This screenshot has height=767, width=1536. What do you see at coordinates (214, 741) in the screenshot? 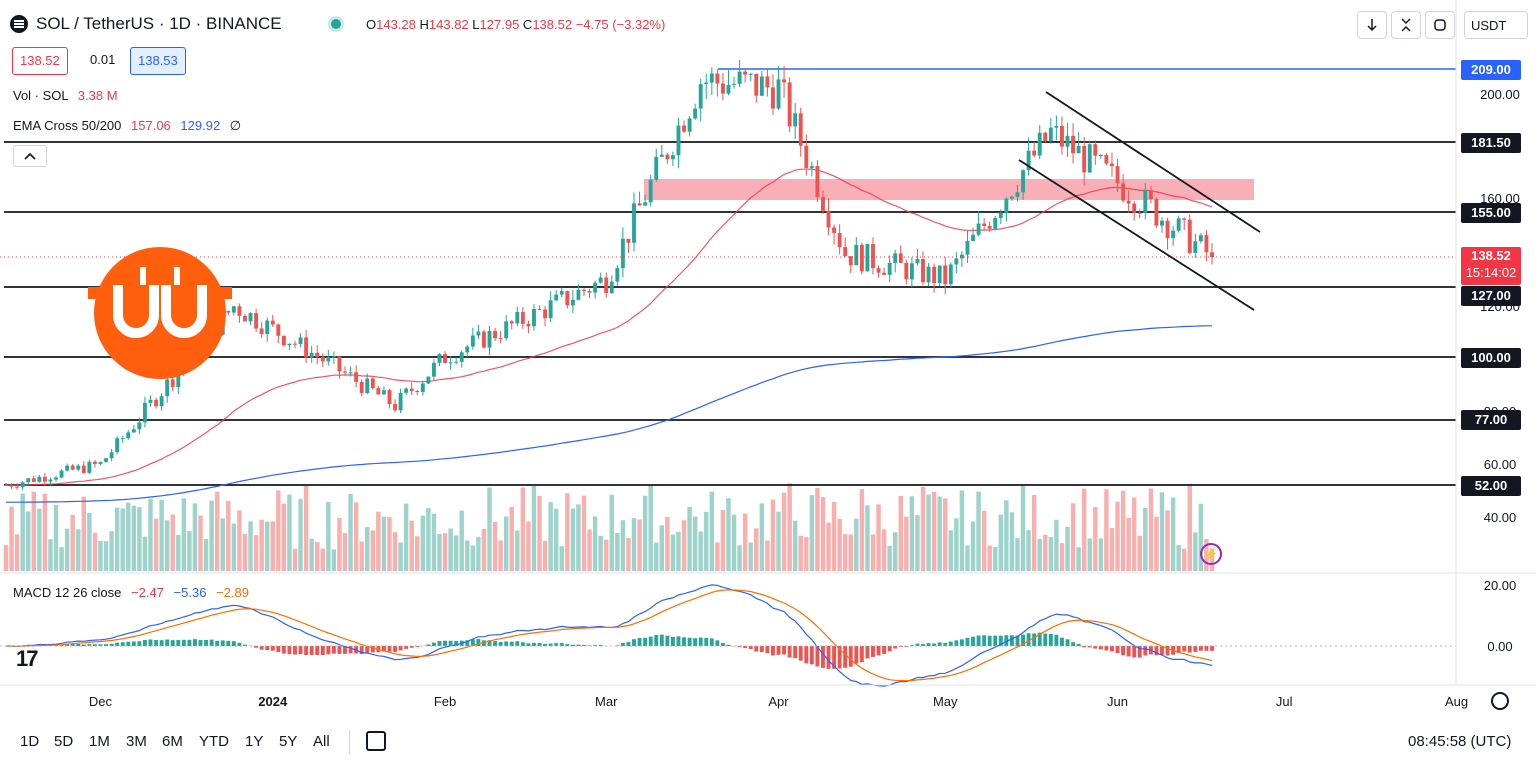
I see `timeframe-ytd: YTD` at bounding box center [214, 741].